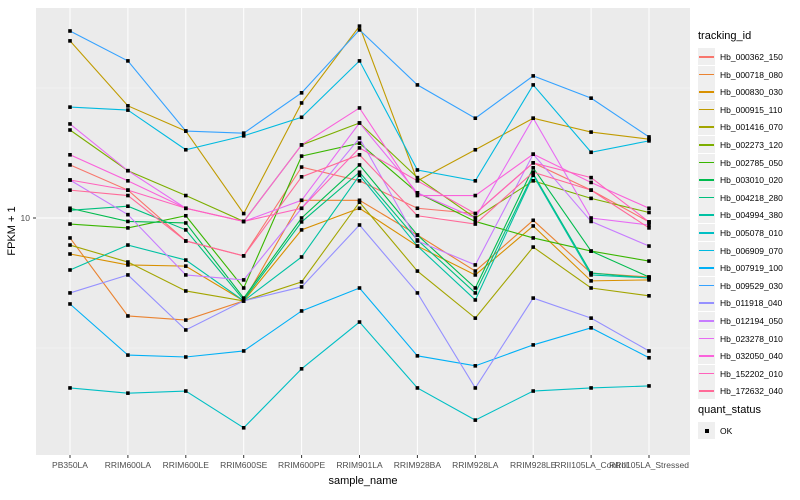  I want to click on legend-item-label: Hb_023278_010, so click(751, 338).